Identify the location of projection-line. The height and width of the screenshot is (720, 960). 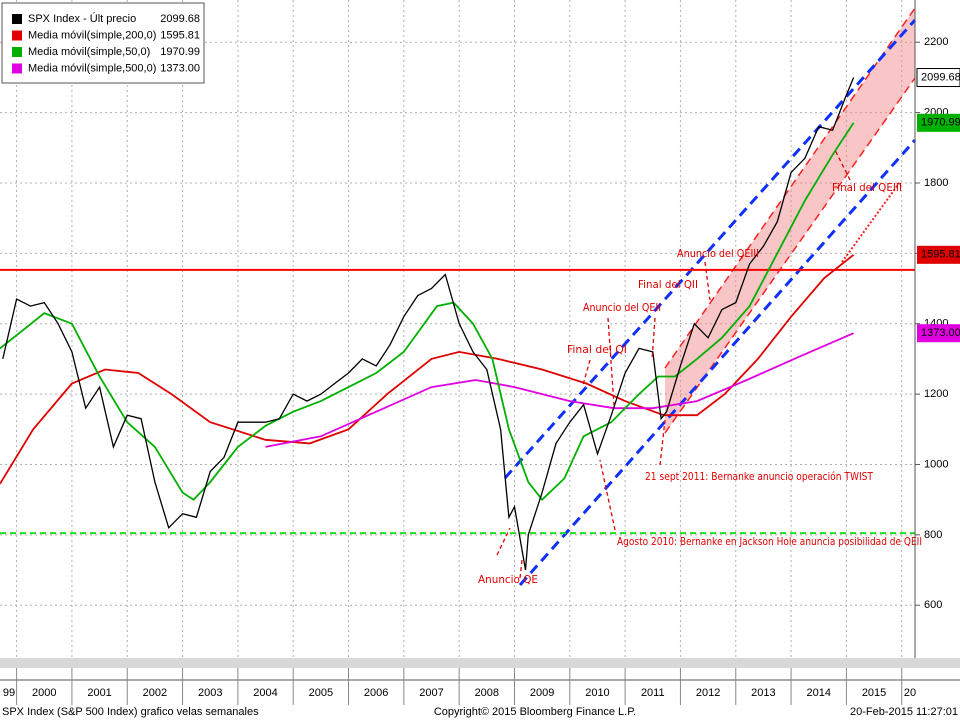
(871, 222).